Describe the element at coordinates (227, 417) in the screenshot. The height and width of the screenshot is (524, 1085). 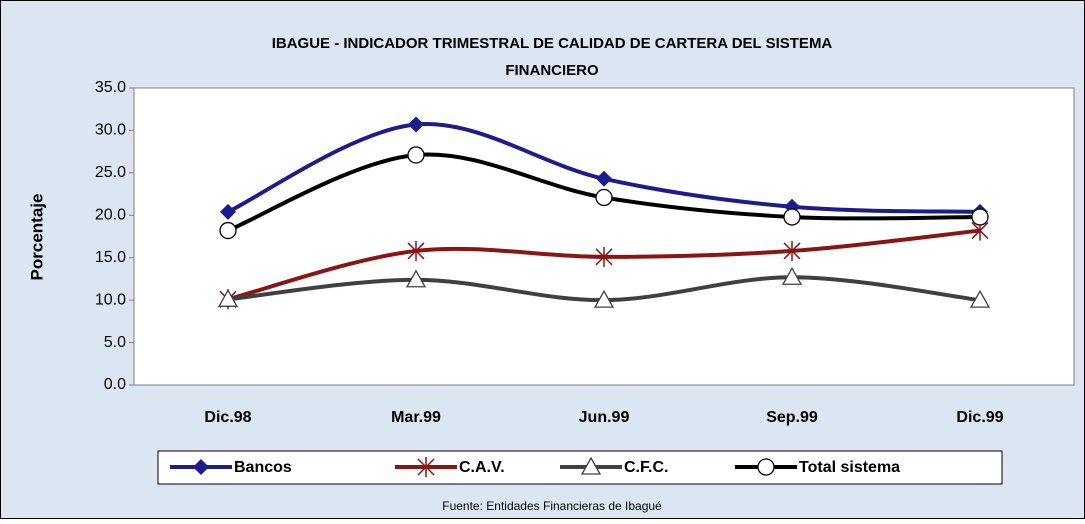
I see `x-tick-label: Dic.98` at that location.